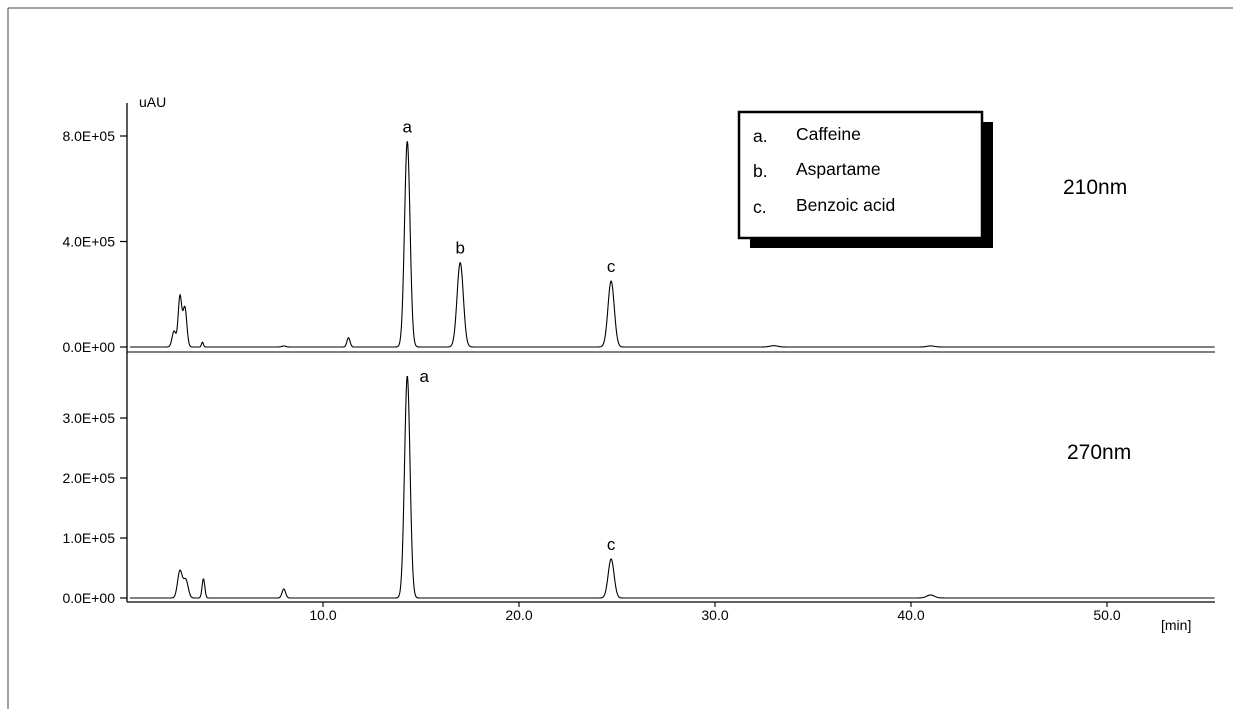  I want to click on wavelength-label-210nm: 210nm, so click(1095, 187).